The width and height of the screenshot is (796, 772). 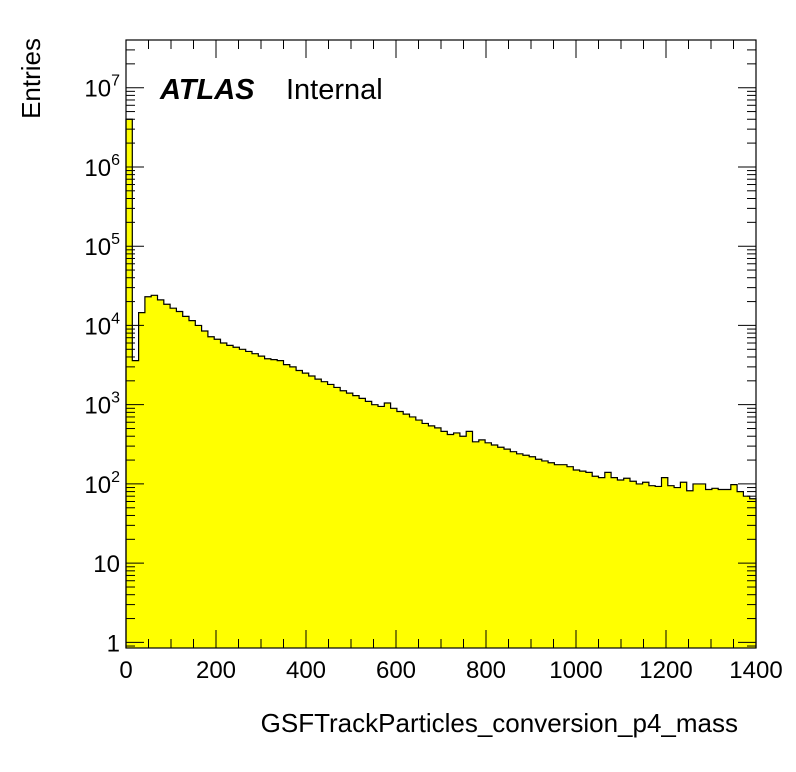 I want to click on x-tick-labels: 0 200 400 600 800 1000 1200 1400, so click(x=450, y=670).